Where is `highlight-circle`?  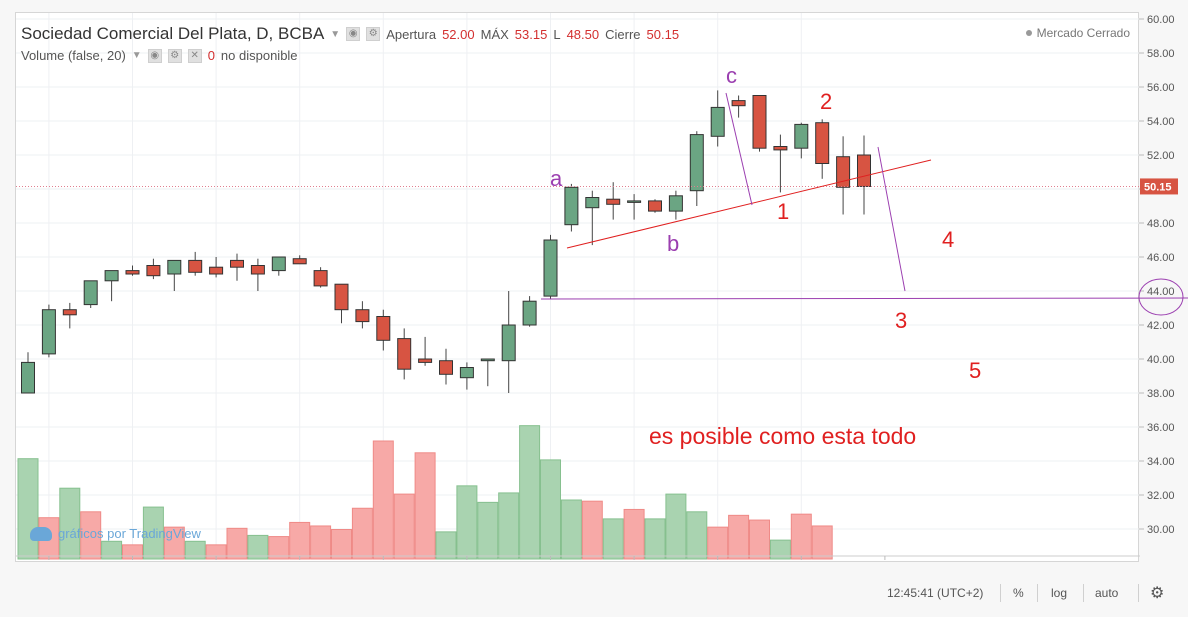
highlight-circle is located at coordinates (1161, 297).